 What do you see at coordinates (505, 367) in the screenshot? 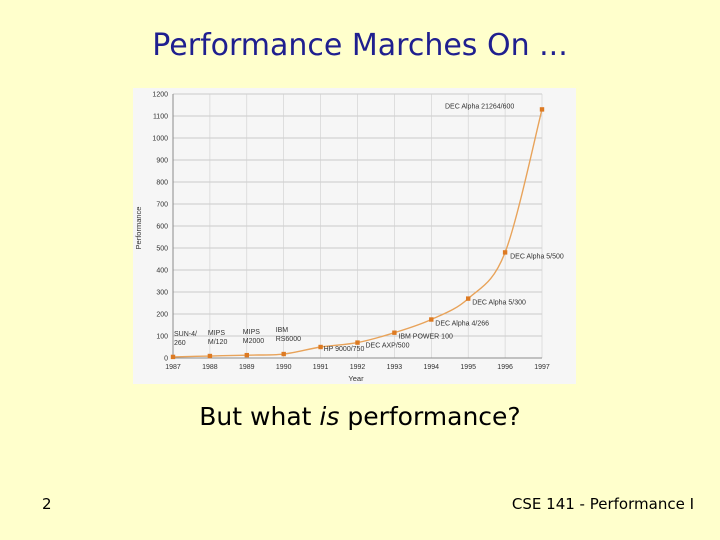
I see `x-tick-label: 1996` at bounding box center [505, 367].